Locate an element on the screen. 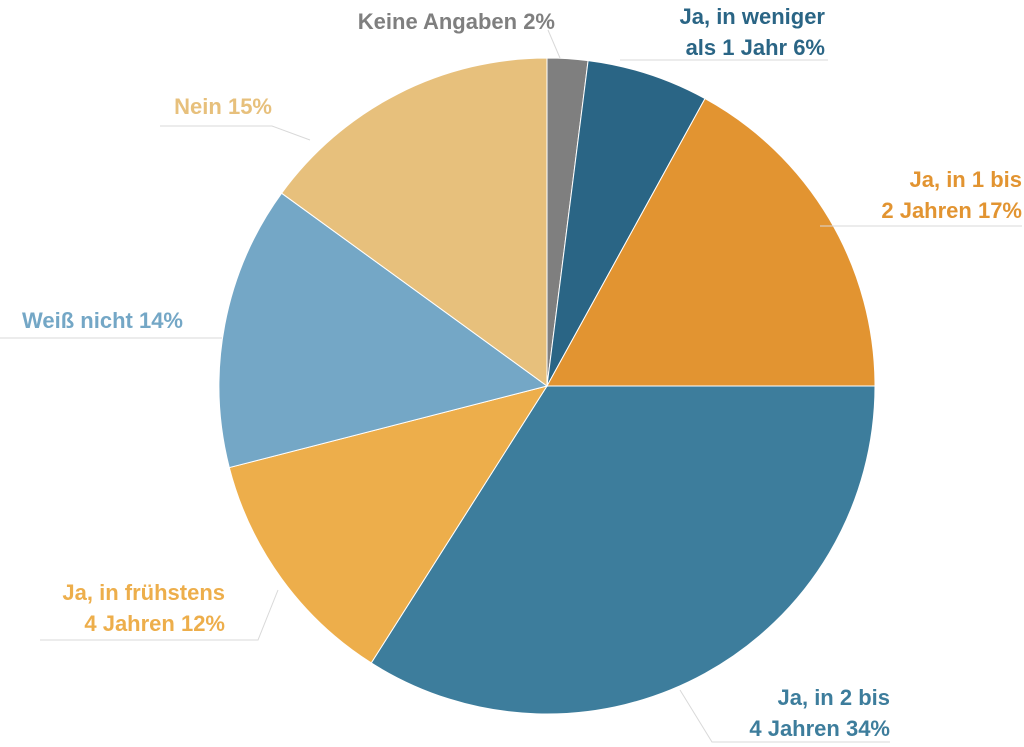 This screenshot has height=747, width=1024. slice-label-line: 4 Jahren 12% is located at coordinates (154, 623).